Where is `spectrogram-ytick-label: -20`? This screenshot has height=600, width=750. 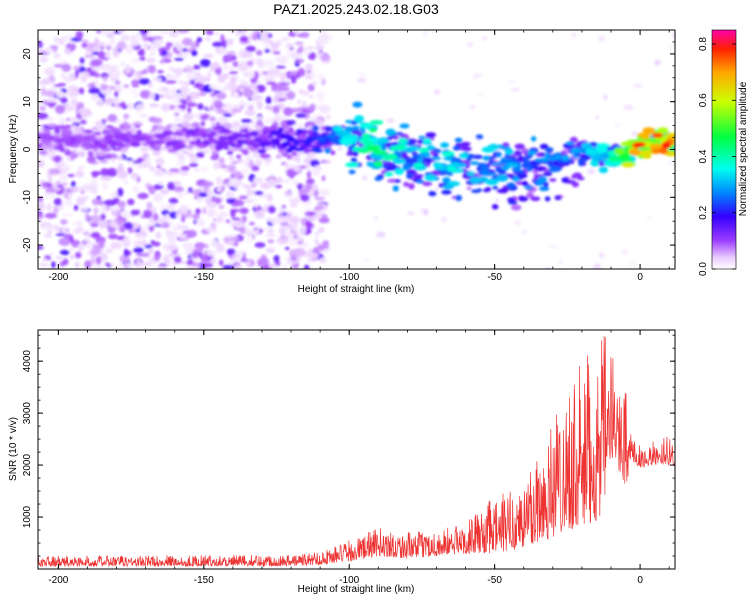
spectrogram-ytick-label: -20 is located at coordinates (27, 244).